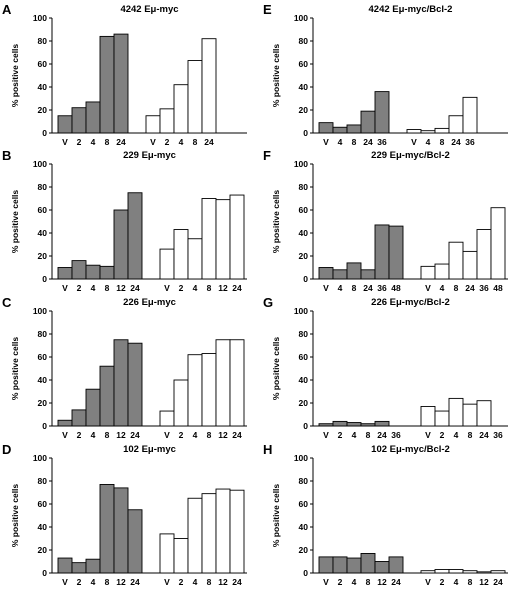 This screenshot has width=520, height=597. What do you see at coordinates (410, 302) in the screenshot?
I see `panel-title: 226 Eμ-myc/Bcl-2` at bounding box center [410, 302].